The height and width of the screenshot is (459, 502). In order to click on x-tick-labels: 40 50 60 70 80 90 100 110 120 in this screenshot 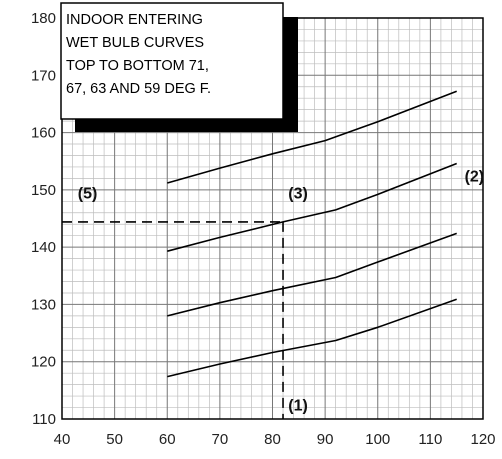, I will do `click(275, 439)`.